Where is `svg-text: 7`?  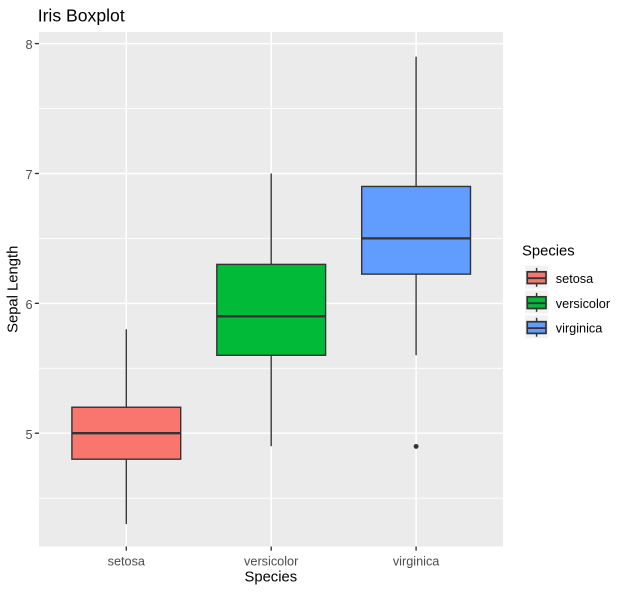 svg-text: 7 is located at coordinates (29, 175).